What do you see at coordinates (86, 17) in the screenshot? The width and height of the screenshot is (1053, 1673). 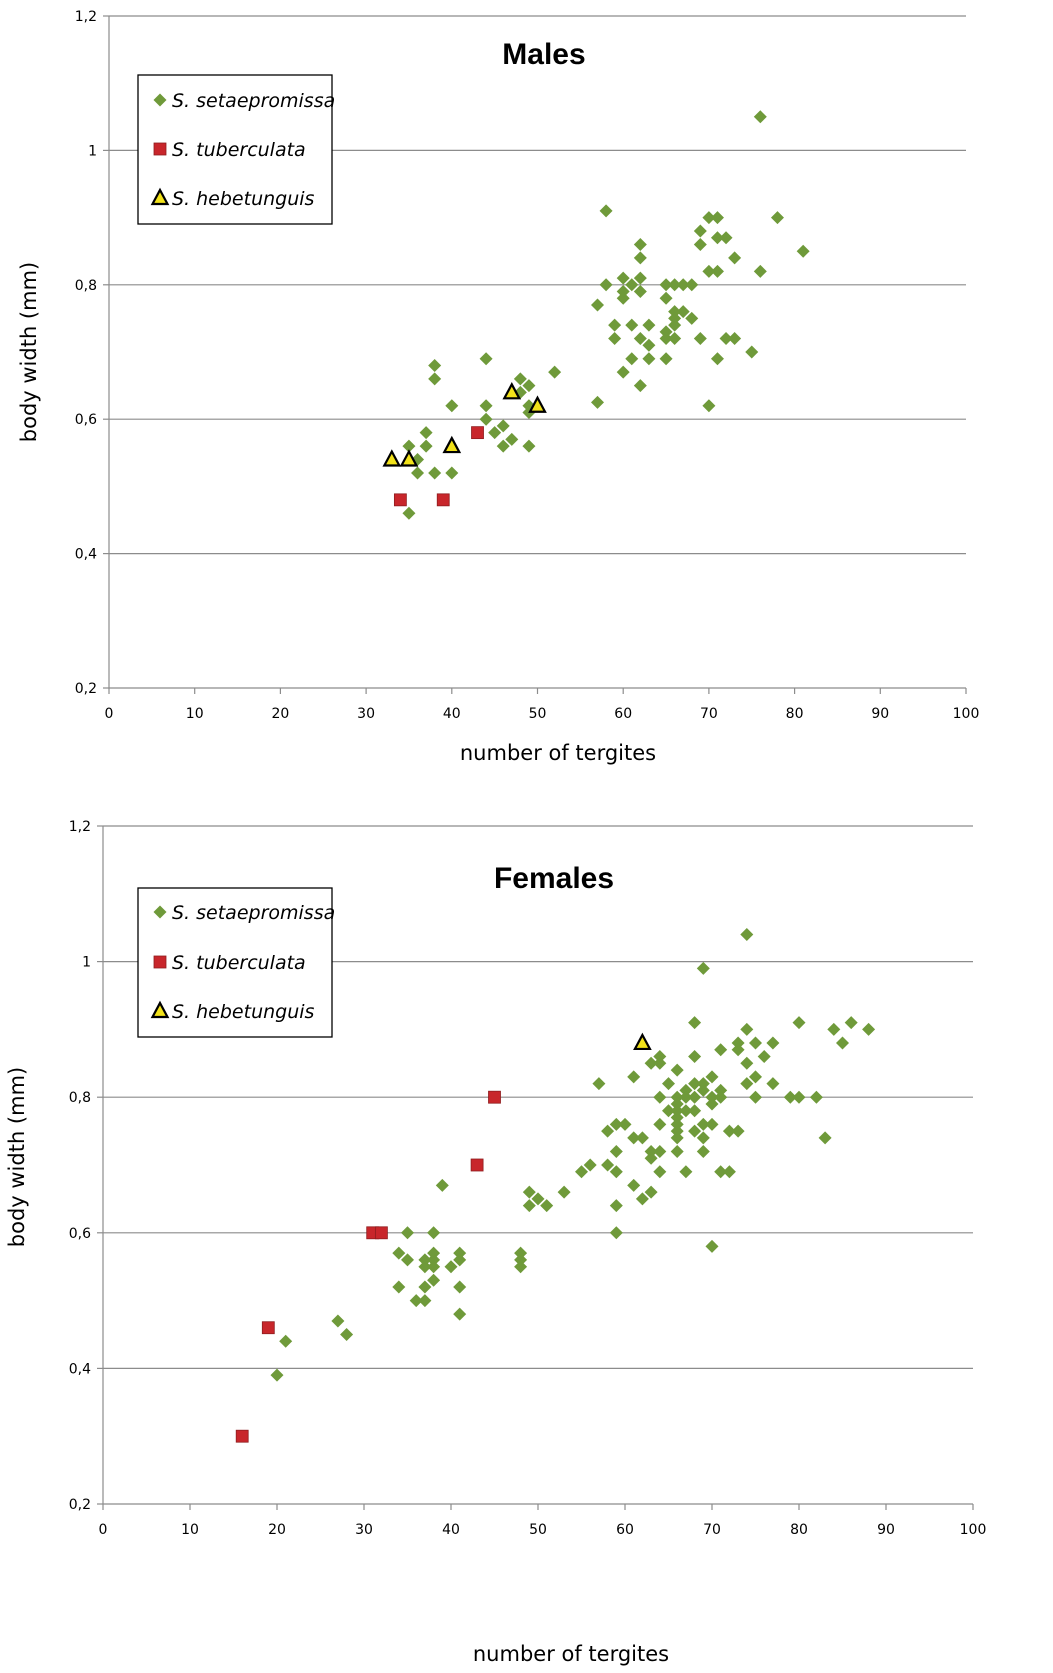 I see `males-ytick-label: 1,2` at bounding box center [86, 17].